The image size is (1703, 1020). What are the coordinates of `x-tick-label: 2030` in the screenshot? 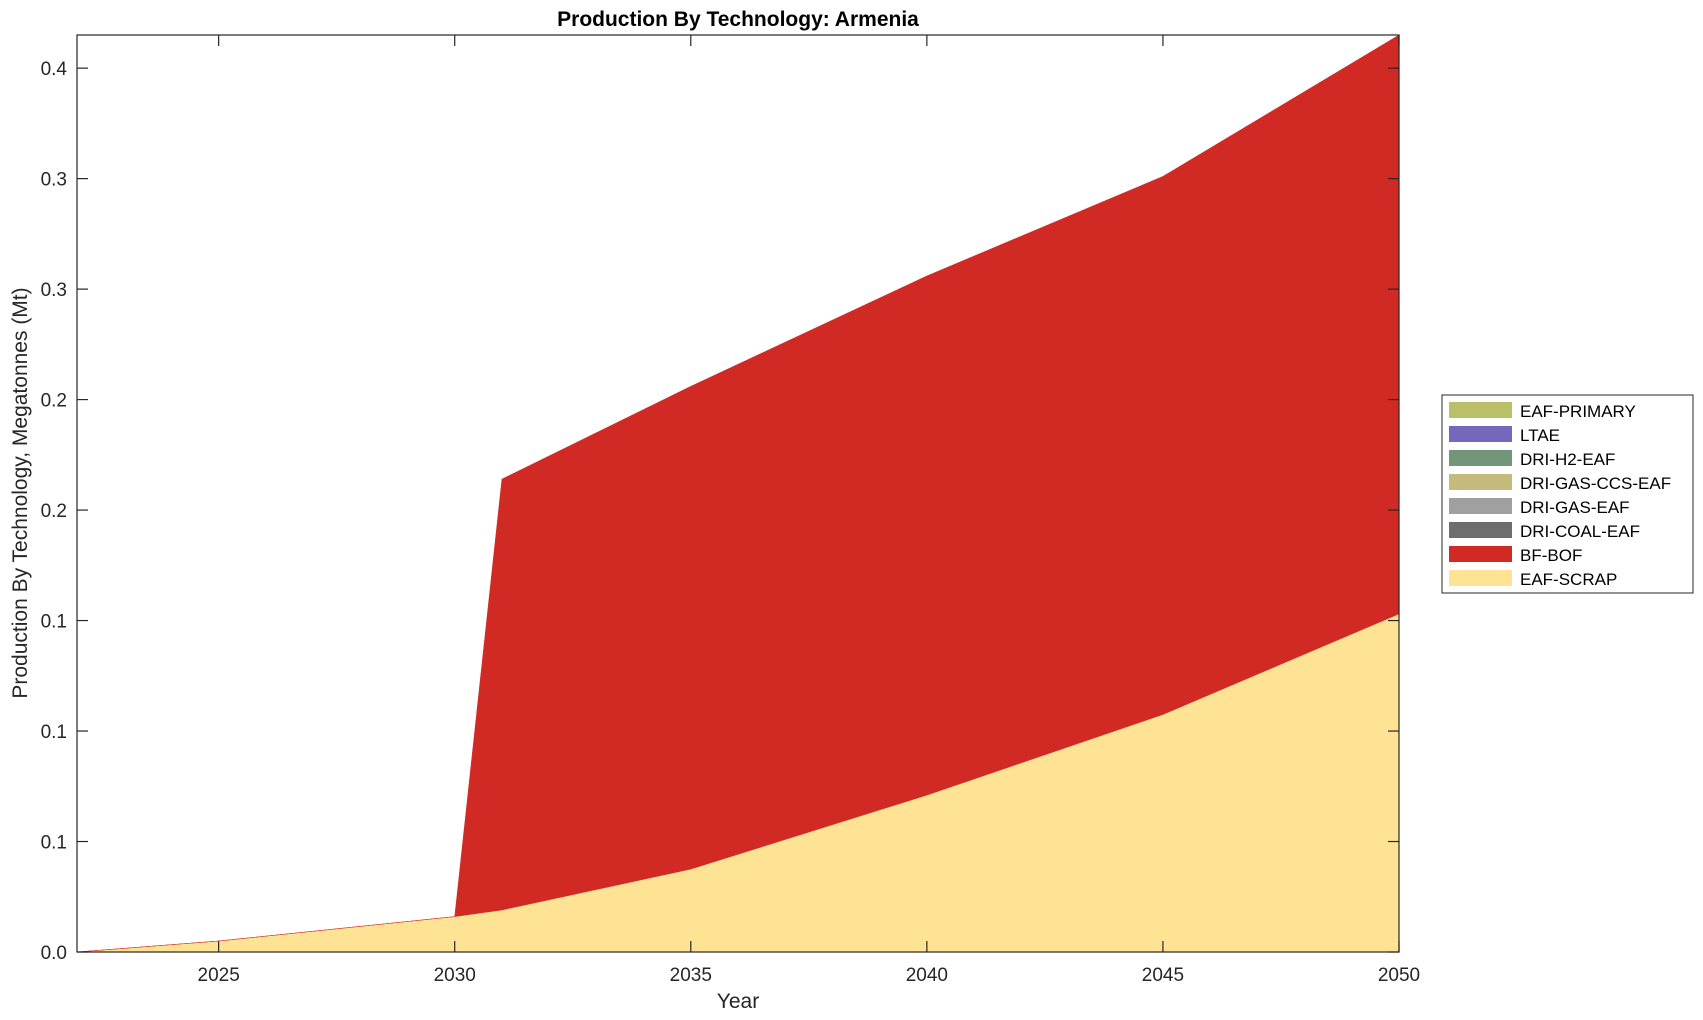 It's located at (455, 975).